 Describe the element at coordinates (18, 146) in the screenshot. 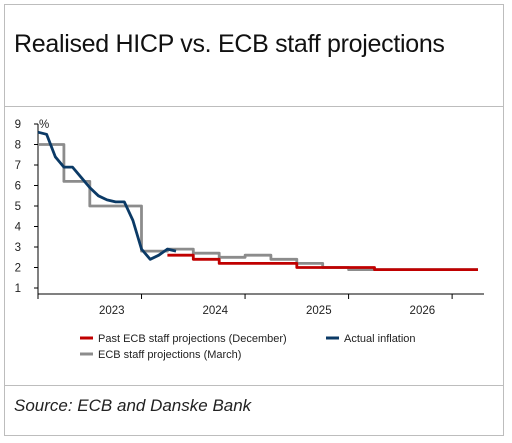

I see `y-tick-label: 8` at that location.